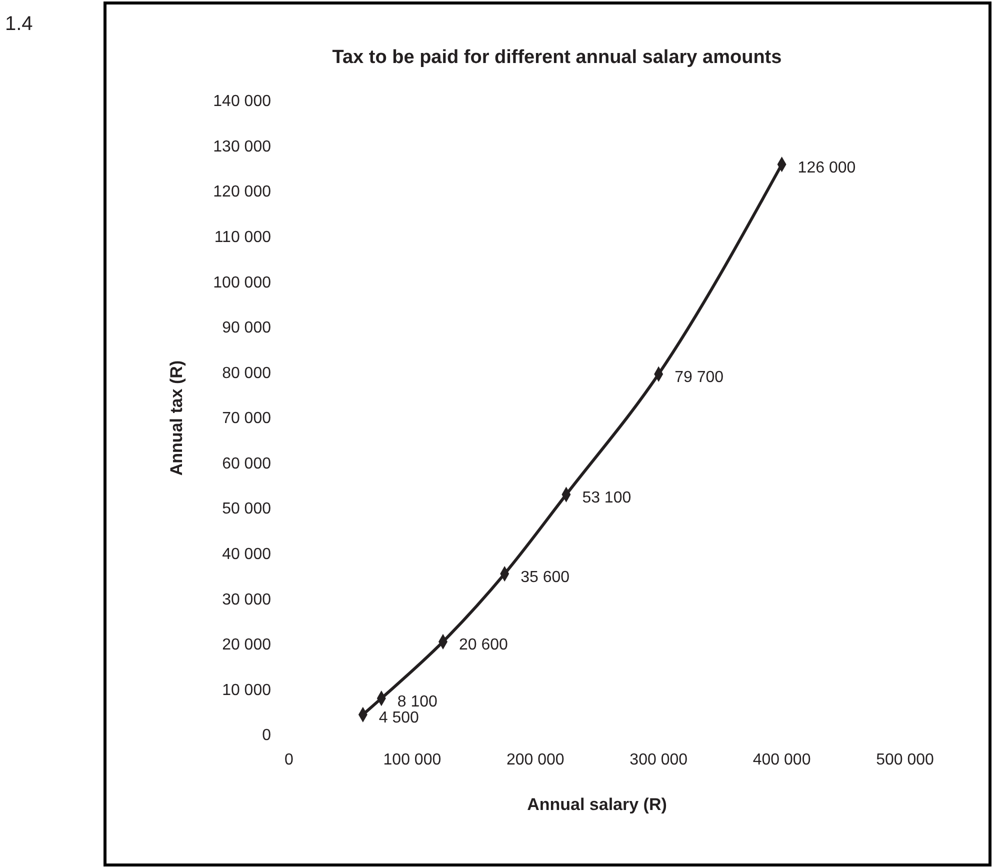 This screenshot has height=868, width=998. I want to click on x-tick-label: 500 000, so click(905, 759).